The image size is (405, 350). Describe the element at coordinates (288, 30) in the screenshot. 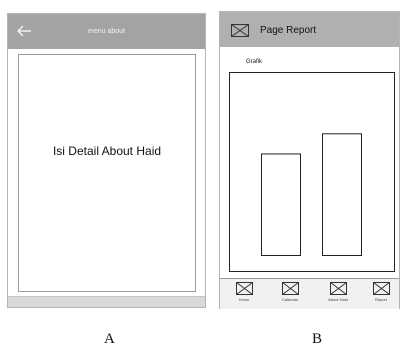

I see `report-header-title: Page Report` at that location.